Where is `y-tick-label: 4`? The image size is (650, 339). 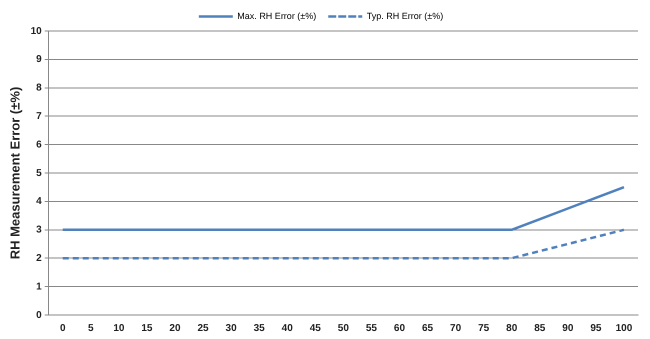
y-tick-label: 4 is located at coordinates (39, 202).